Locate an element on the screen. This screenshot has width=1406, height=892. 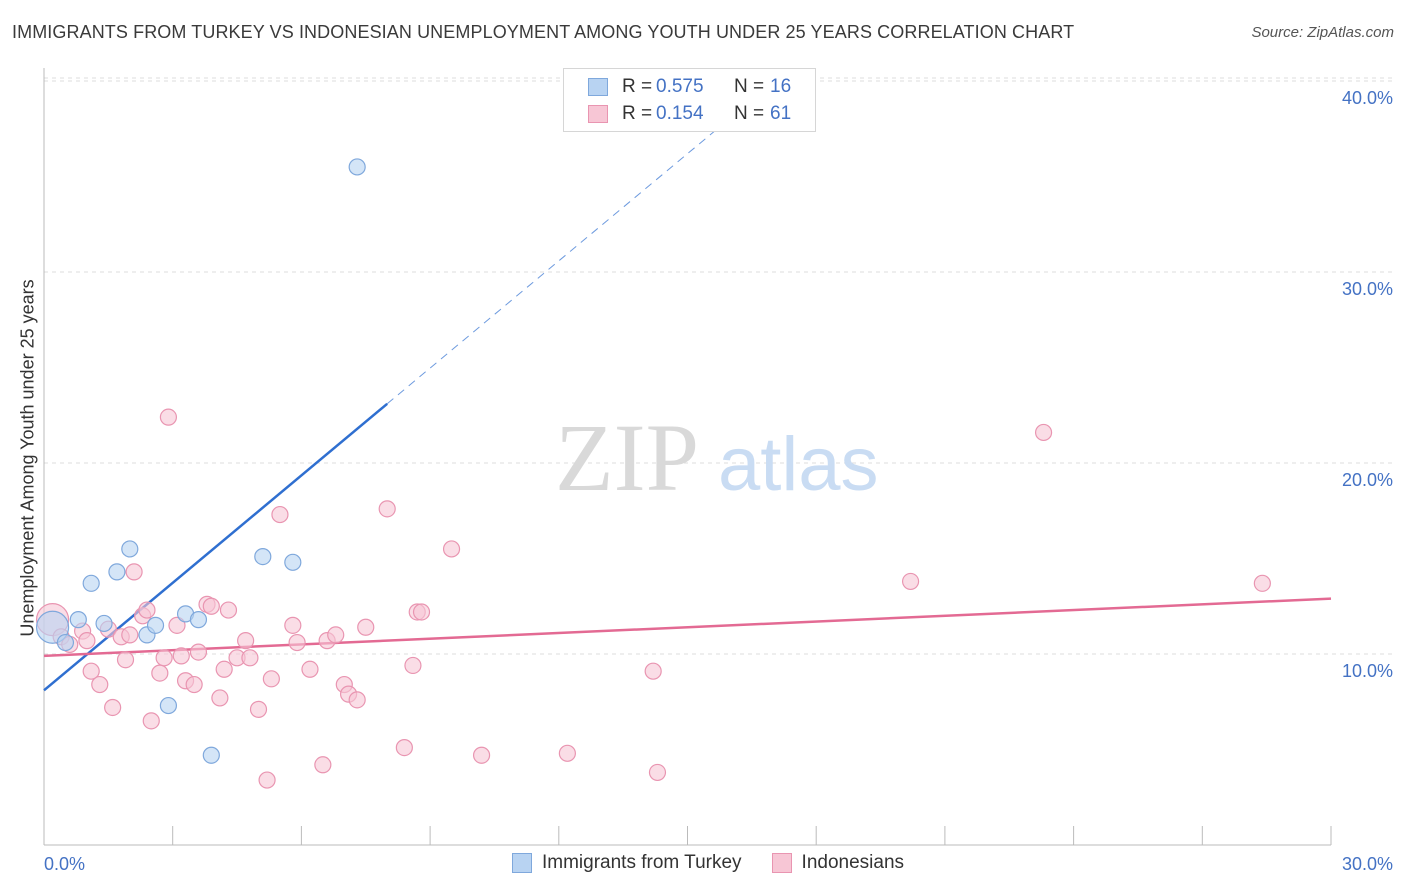
watermark-zip: ZIP is located at coordinates (627, 457).